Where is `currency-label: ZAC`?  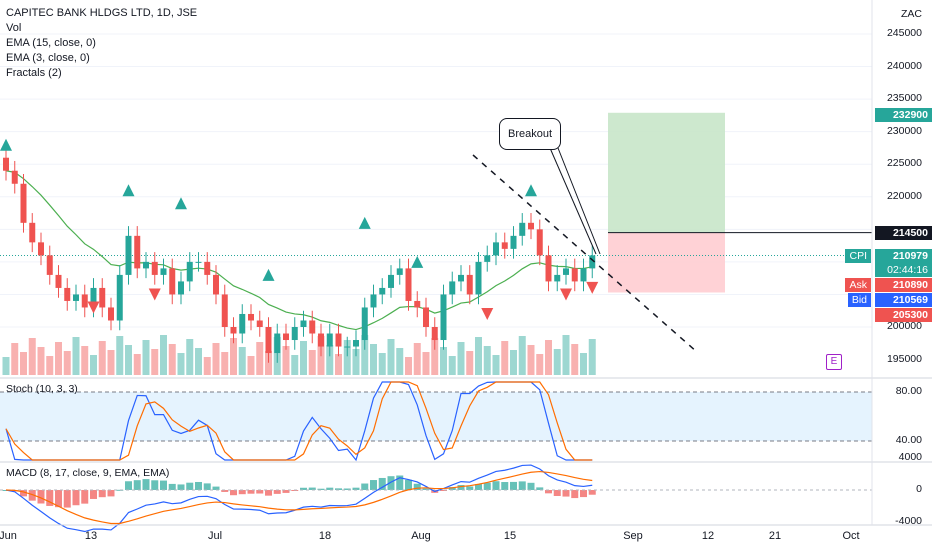
currency-label: ZAC is located at coordinates (911, 14).